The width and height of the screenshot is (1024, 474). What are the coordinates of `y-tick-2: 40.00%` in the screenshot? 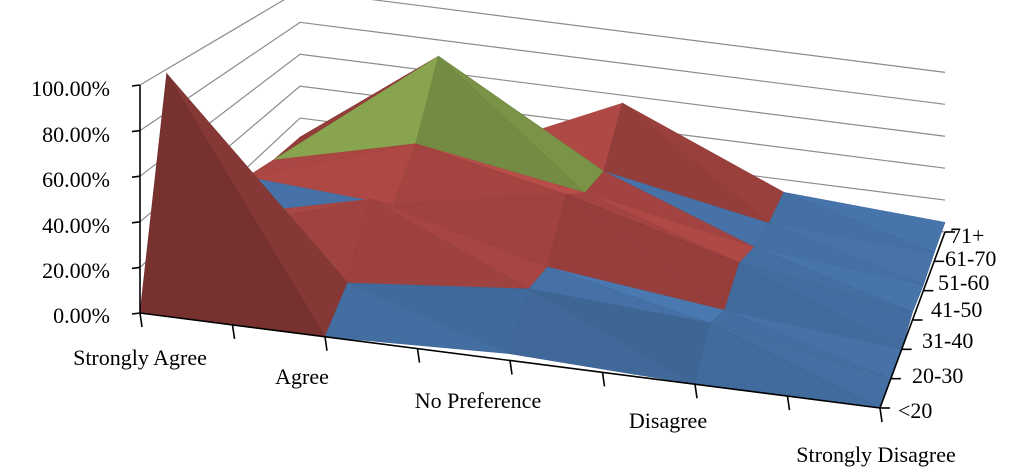 It's located at (76, 225).